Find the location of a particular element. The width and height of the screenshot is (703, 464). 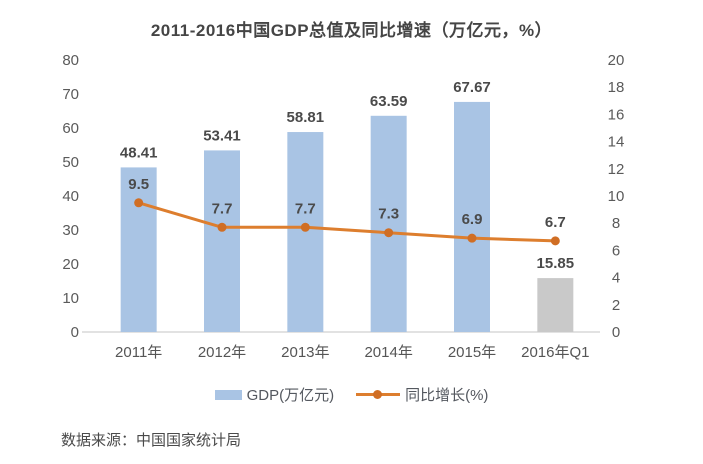

gdp-value-label: 53.41 is located at coordinates (222, 135).